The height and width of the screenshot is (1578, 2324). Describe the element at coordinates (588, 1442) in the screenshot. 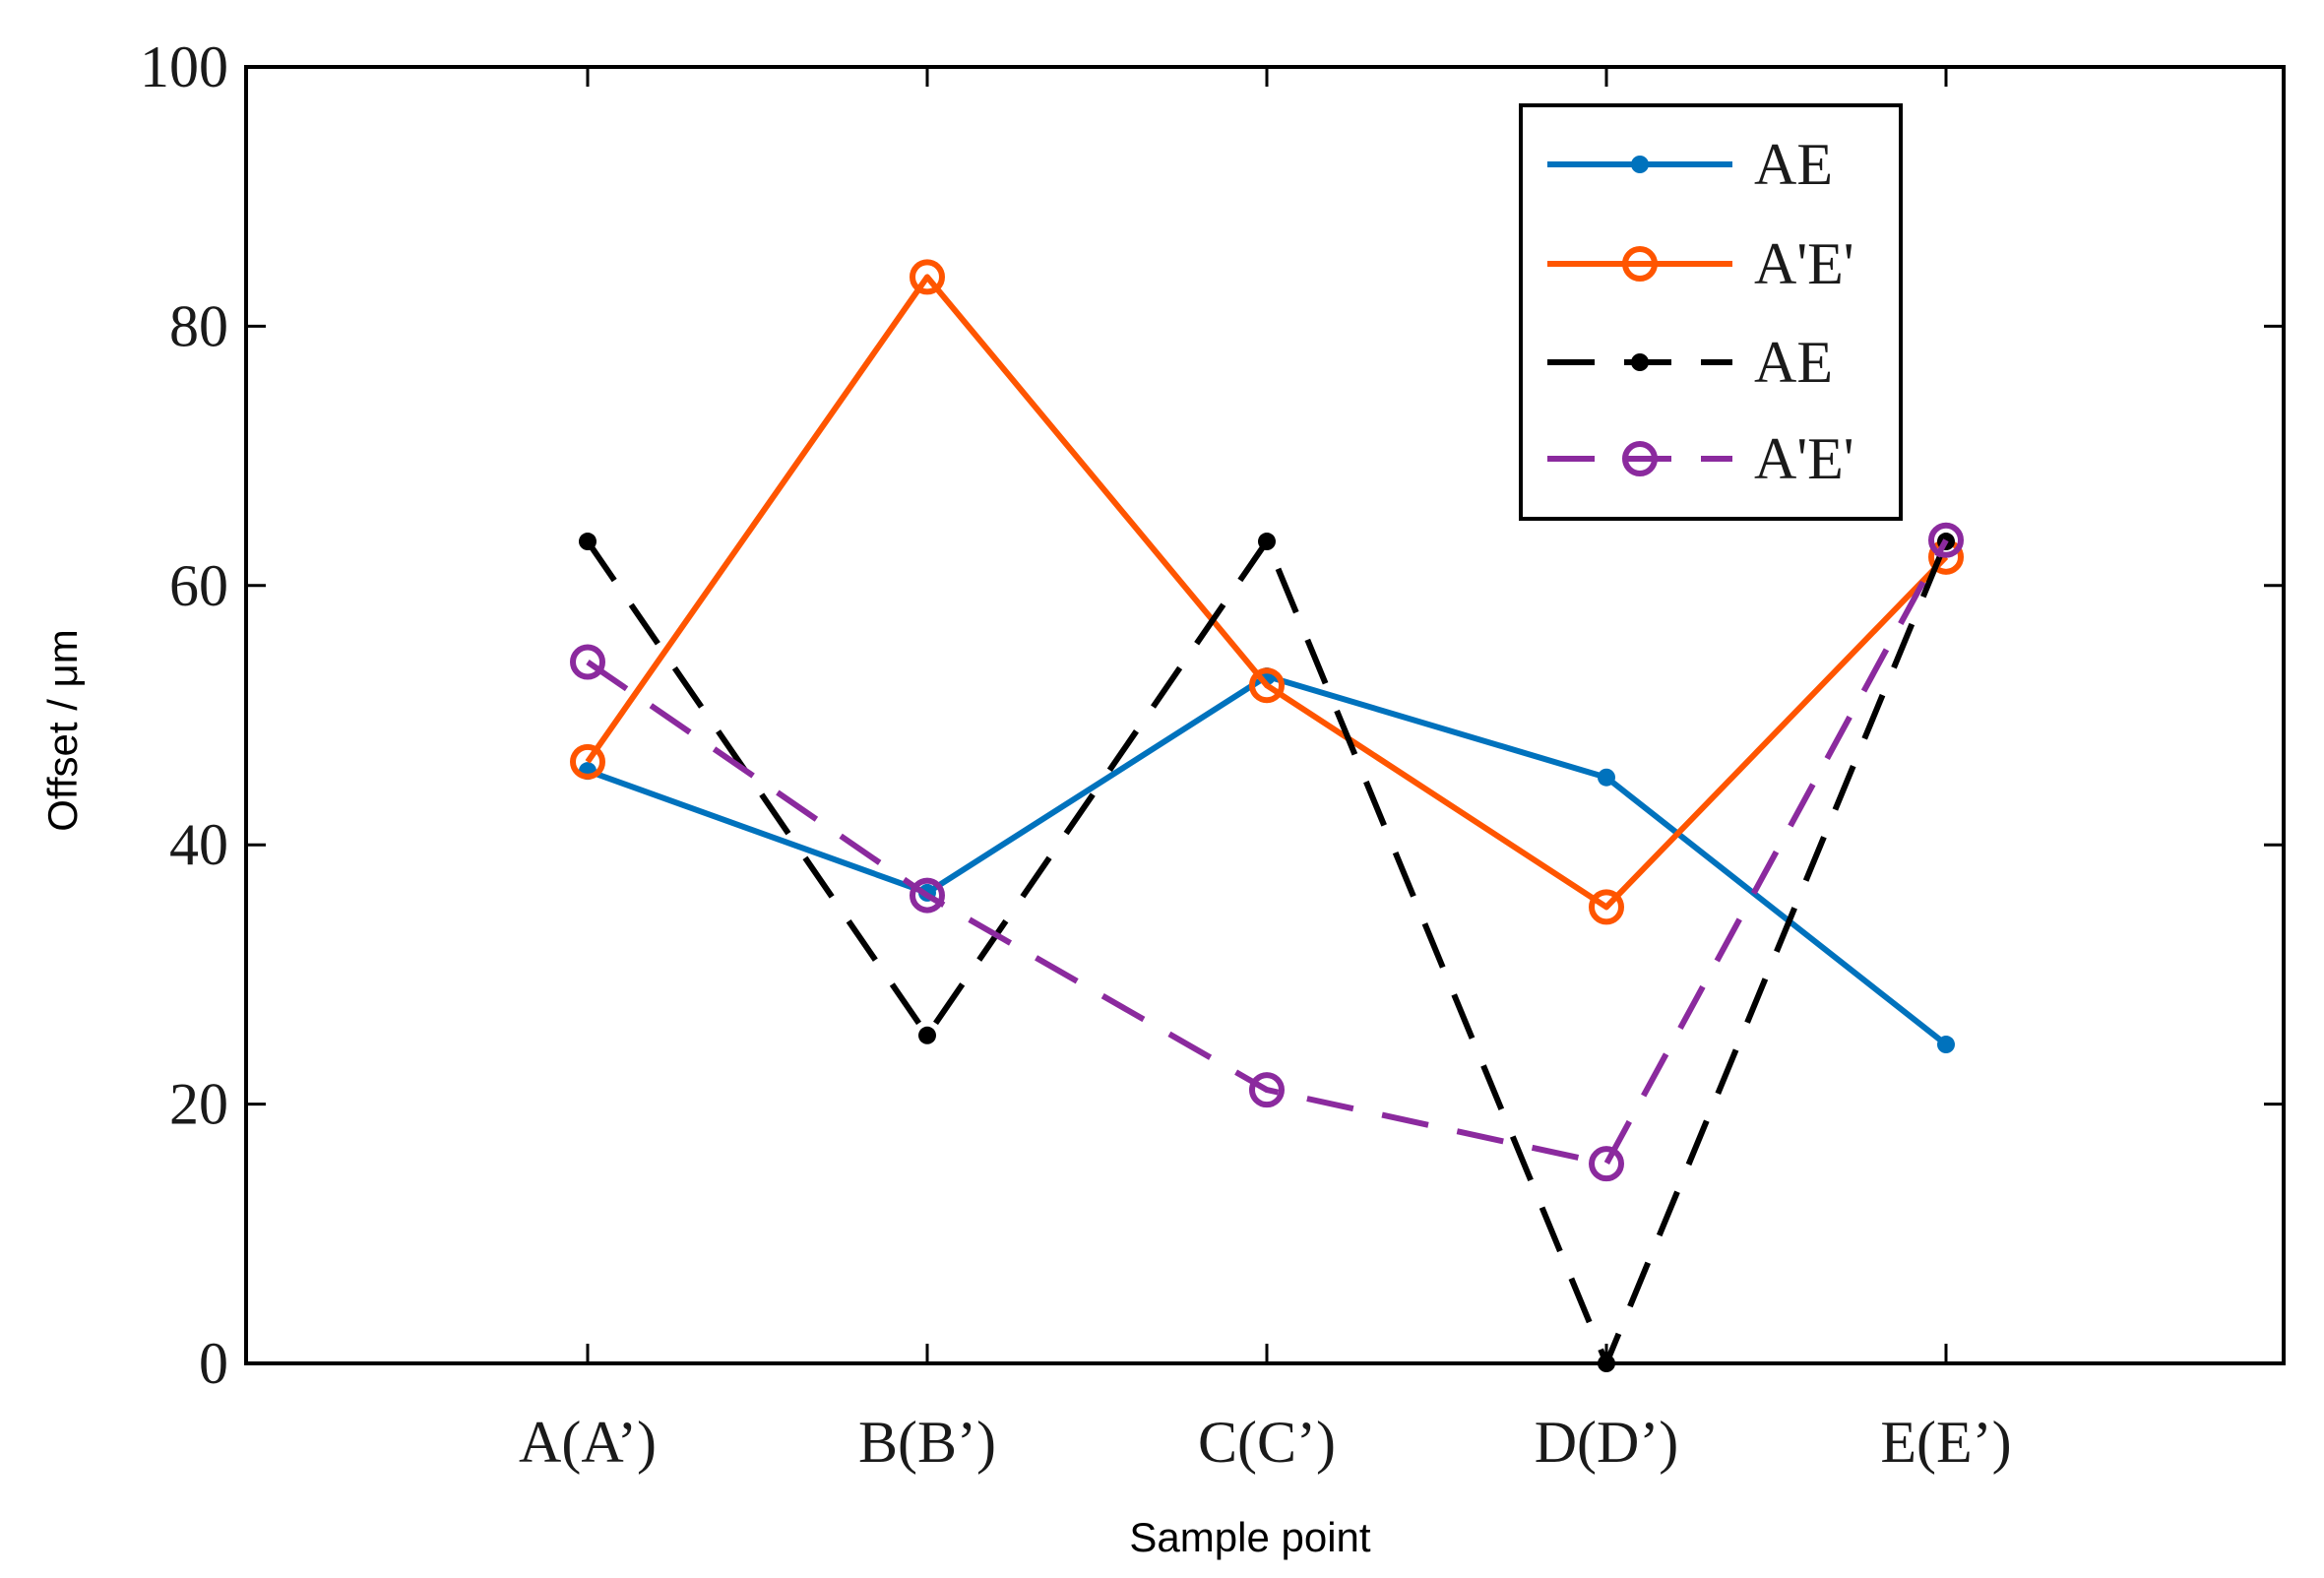

I see `x-tick-label: A(A’)` at that location.